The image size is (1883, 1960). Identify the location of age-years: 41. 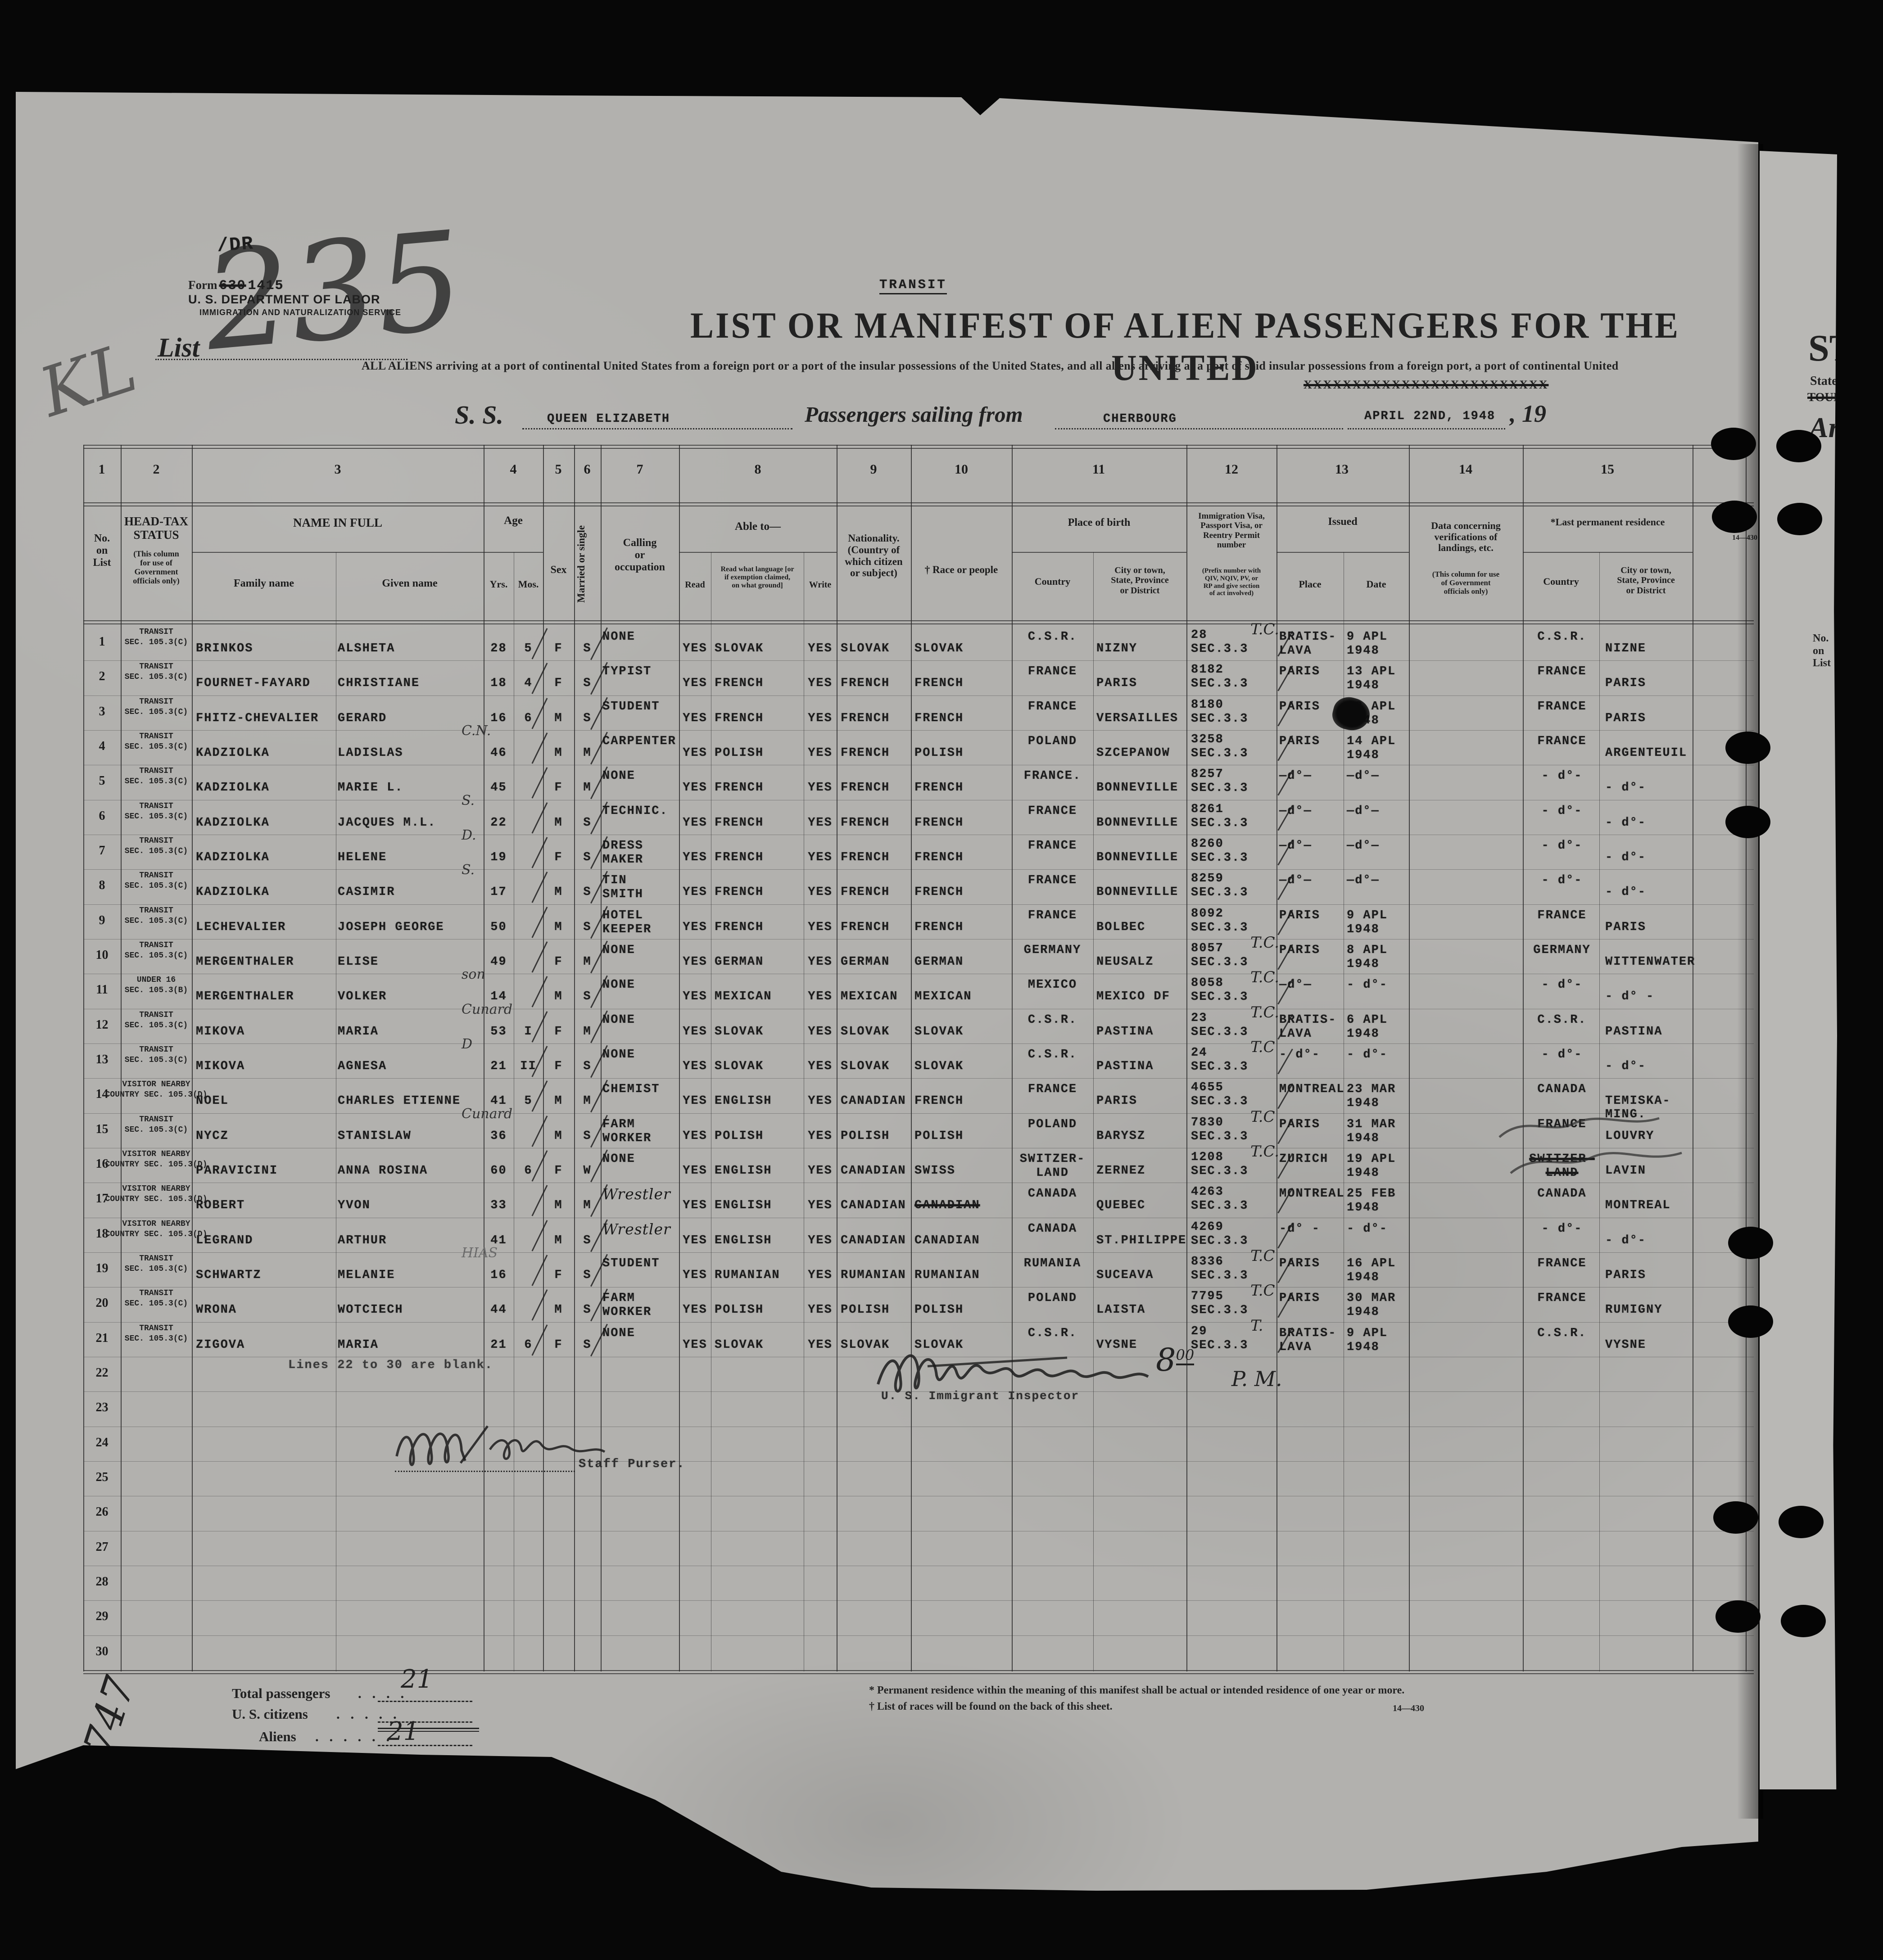
(498, 1101).